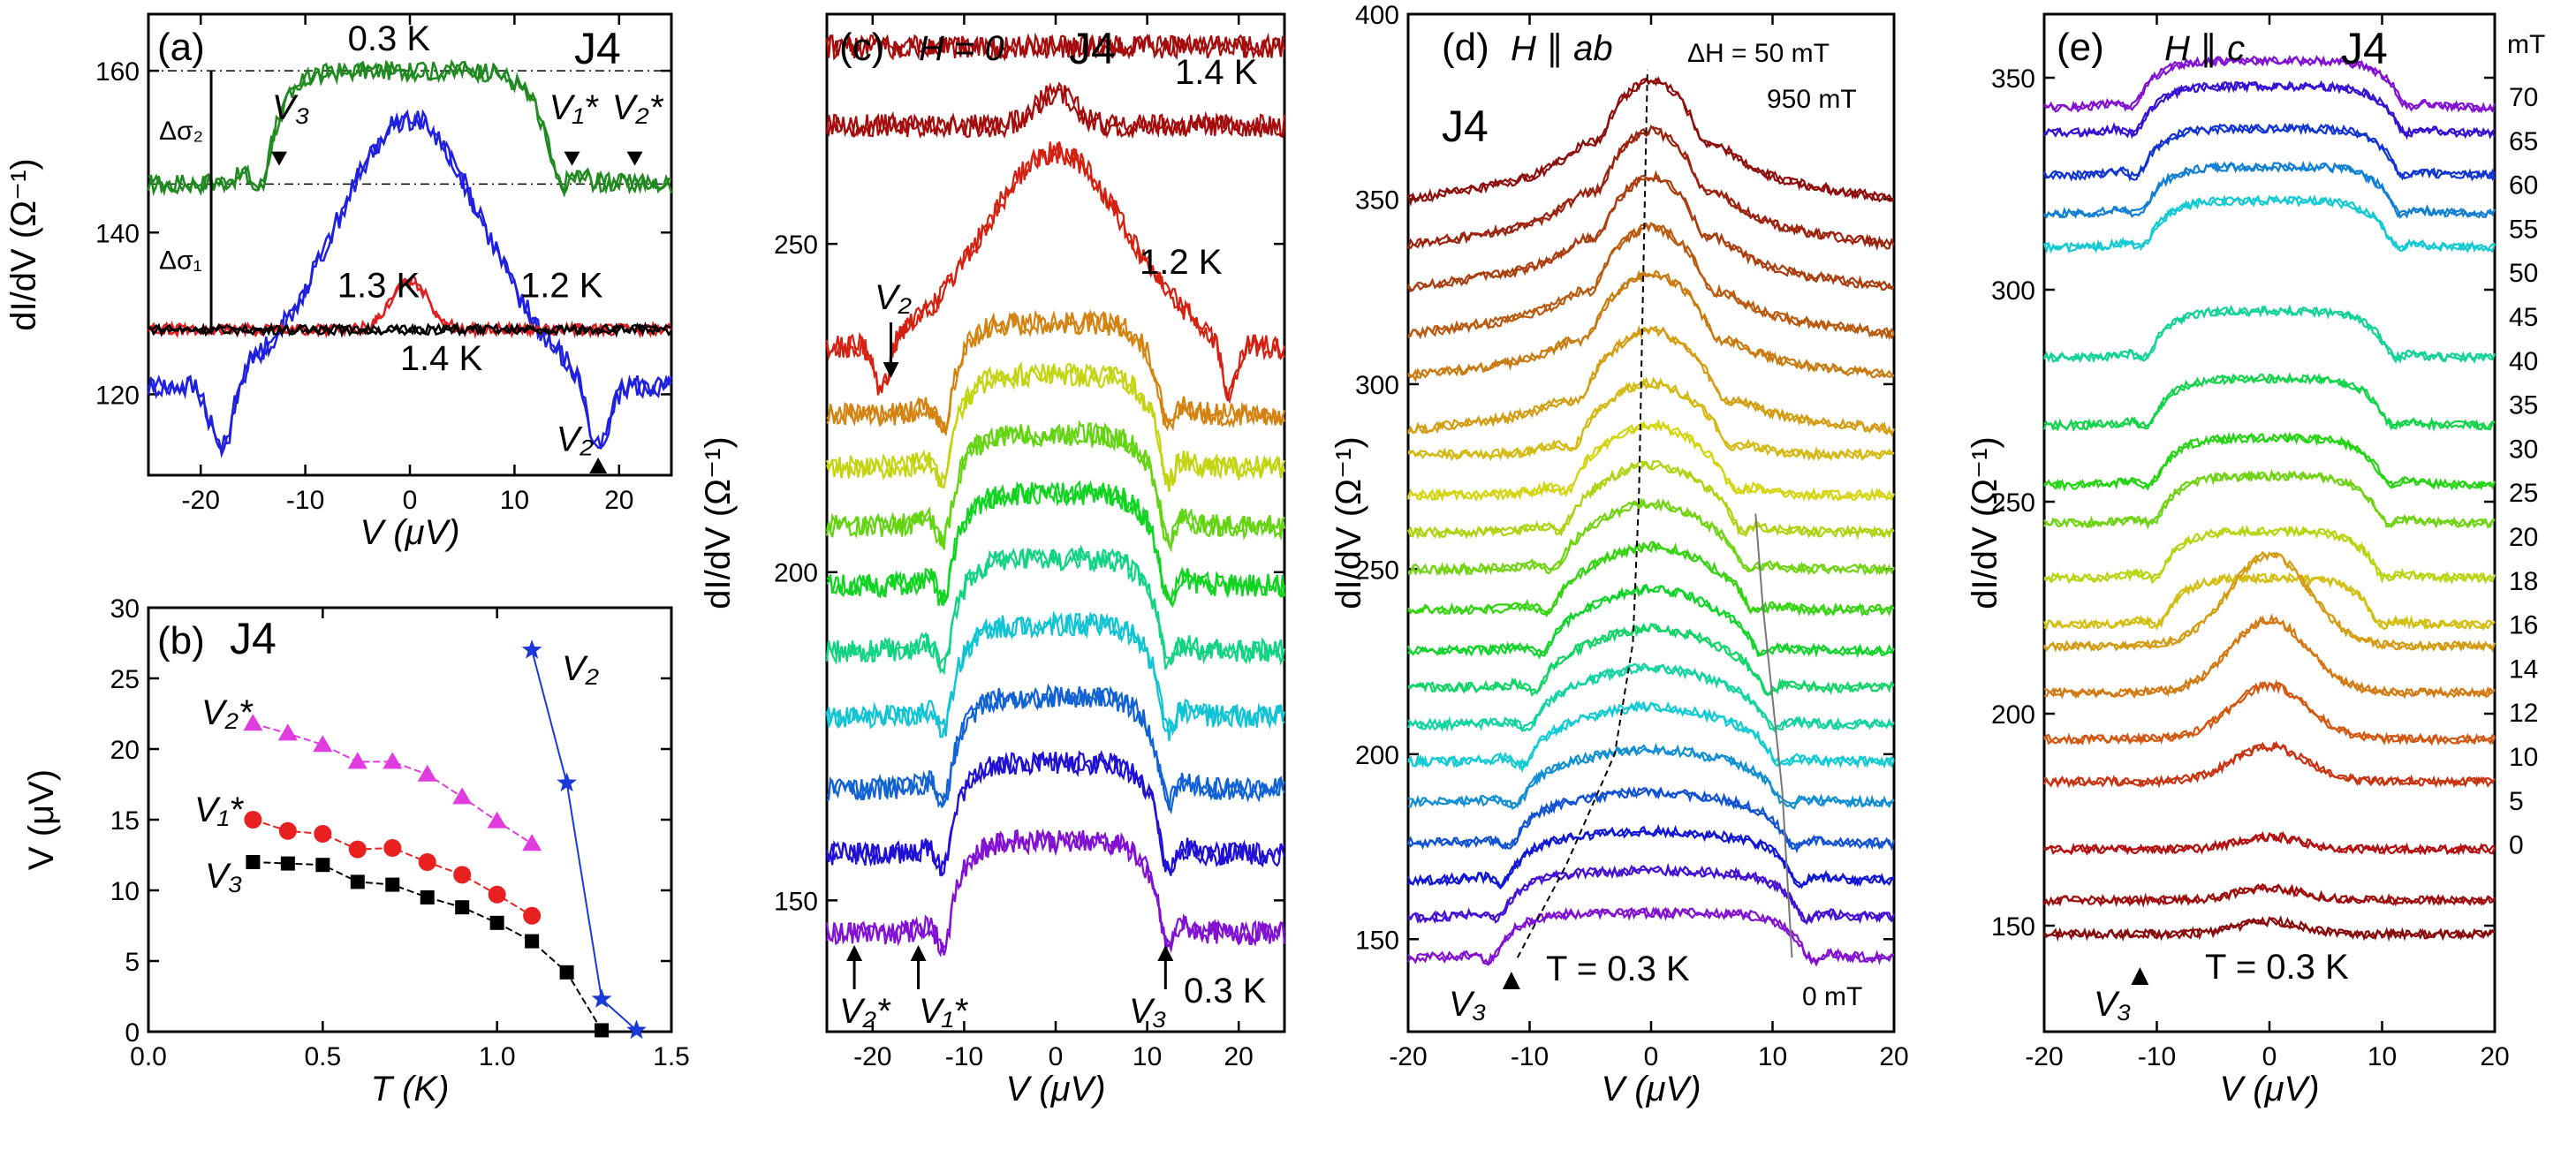  I want to click on e-field-value-label: 20, so click(2524, 537).